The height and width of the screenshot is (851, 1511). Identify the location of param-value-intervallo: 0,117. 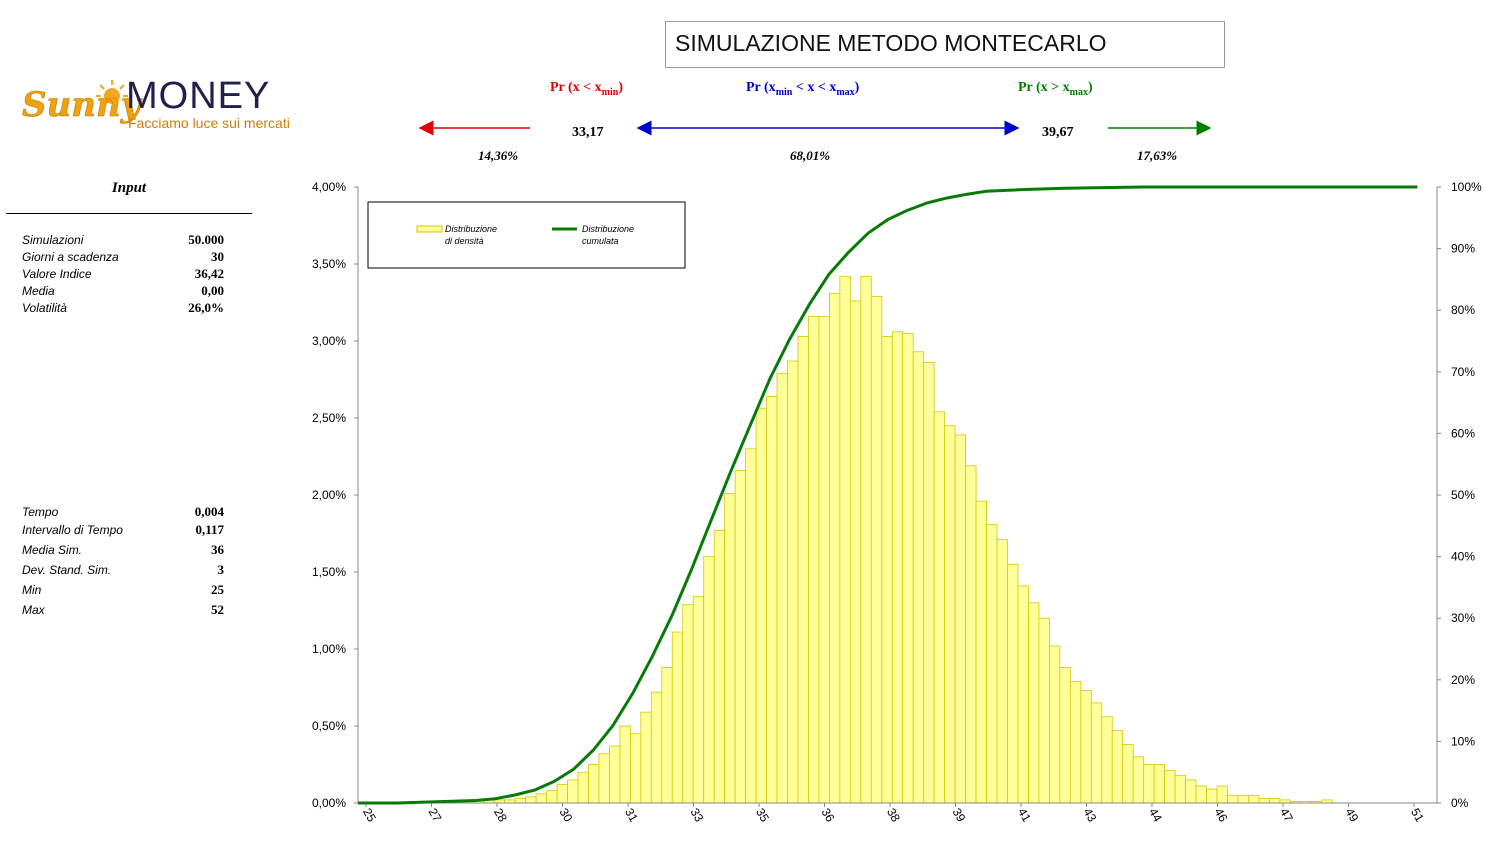
(209, 529).